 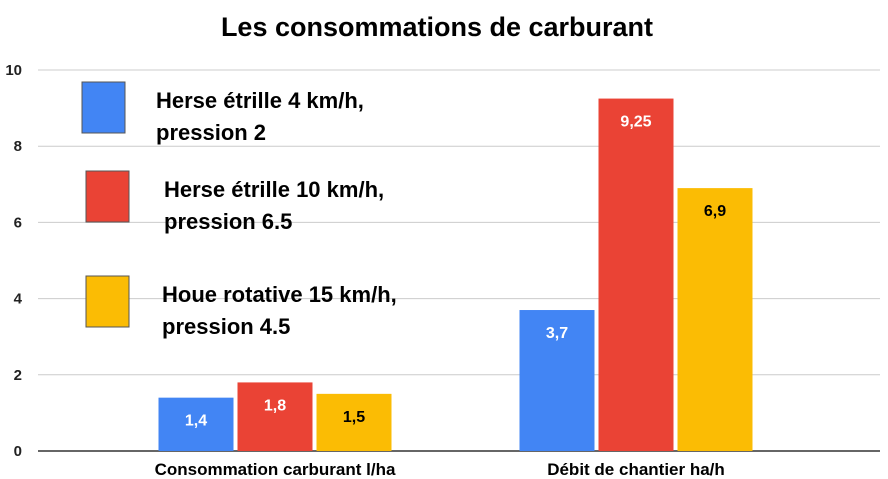 What do you see at coordinates (13, 70) in the screenshot?
I see `y-tick-label: 10` at bounding box center [13, 70].